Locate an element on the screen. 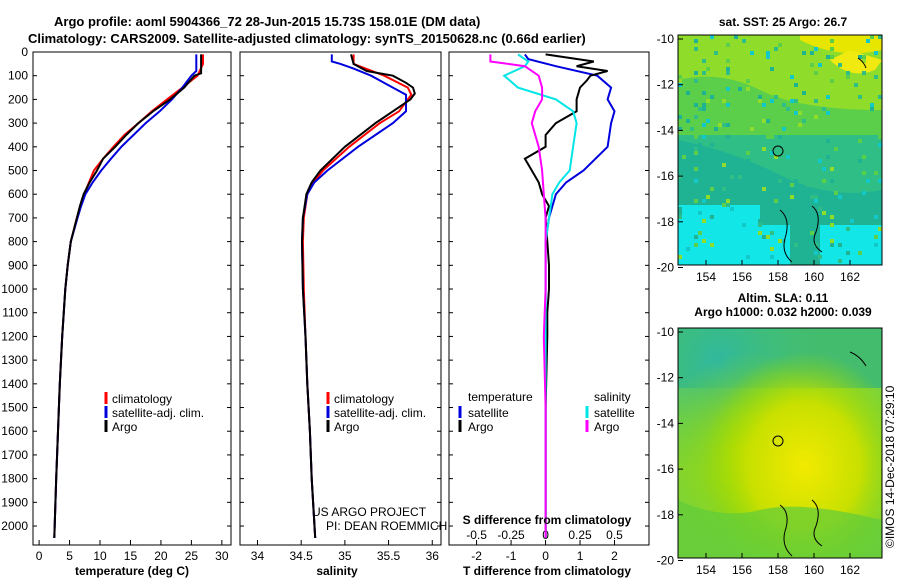 The width and height of the screenshot is (900, 580). salinity-series is located at coordinates (358, 296).